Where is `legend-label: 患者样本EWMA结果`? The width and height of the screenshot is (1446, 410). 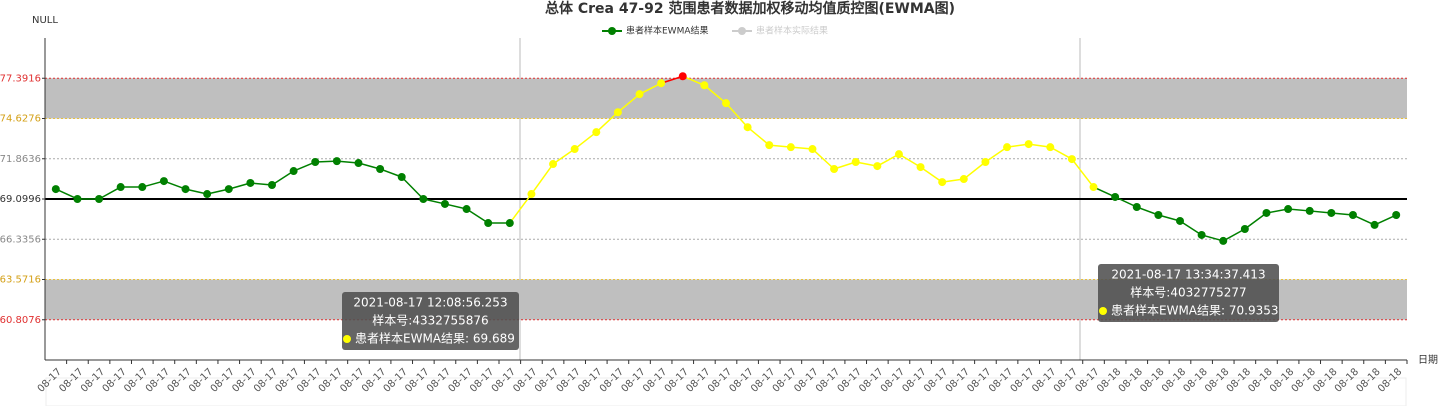 legend-label: 患者样本EWMA结果 is located at coordinates (667, 31).